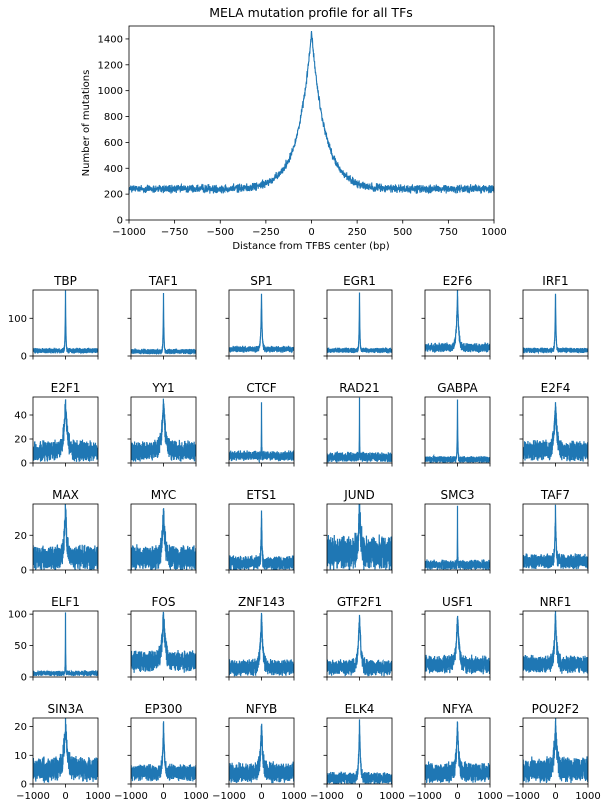 Image resolution: width=610 pixels, height=808 pixels. What do you see at coordinates (357, 232) in the screenshot?
I see `main-x-tick-label: 250` at bounding box center [357, 232].